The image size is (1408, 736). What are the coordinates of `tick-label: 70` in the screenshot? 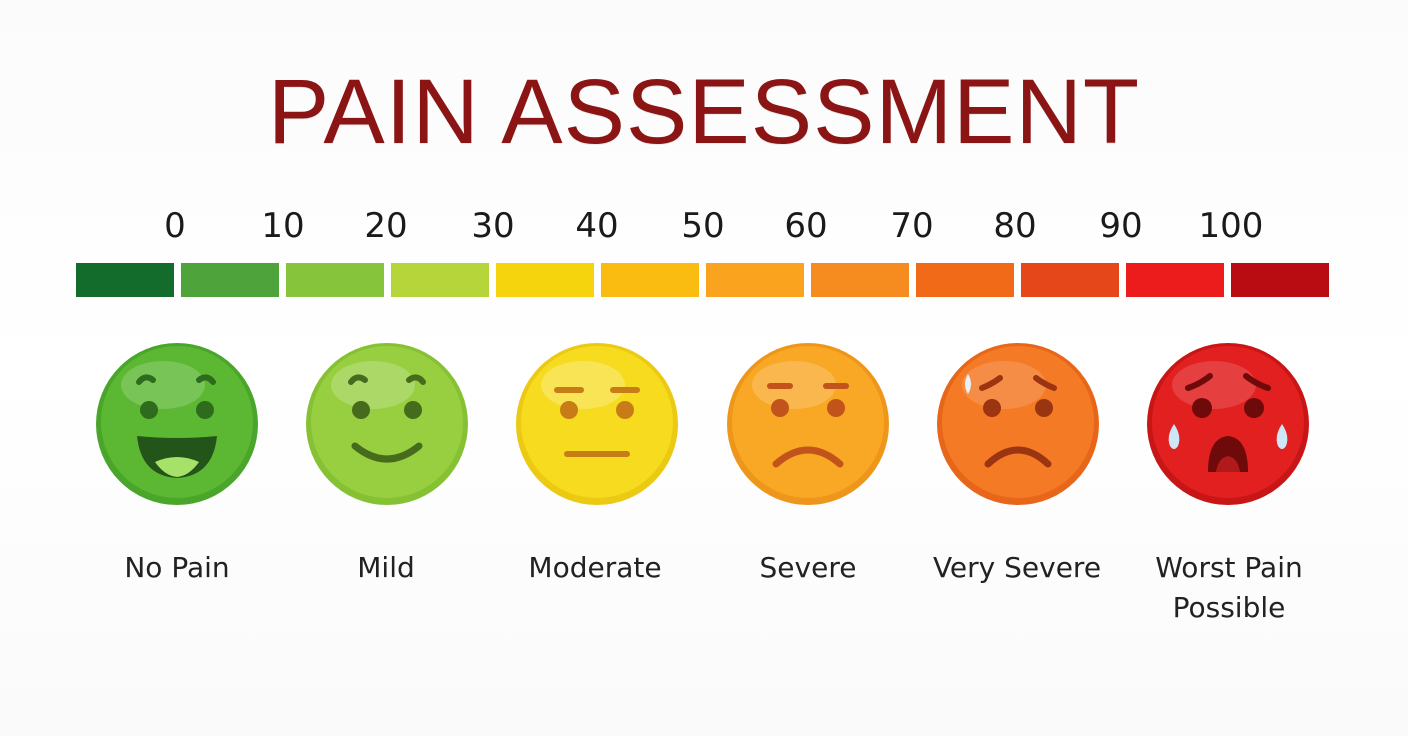 It's located at (912, 226).